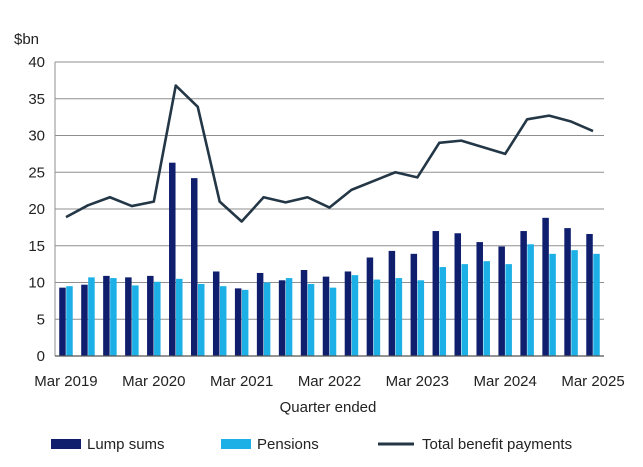 This screenshot has width=643, height=467. I want to click on x-tick-label: Mar 2024, so click(504, 381).